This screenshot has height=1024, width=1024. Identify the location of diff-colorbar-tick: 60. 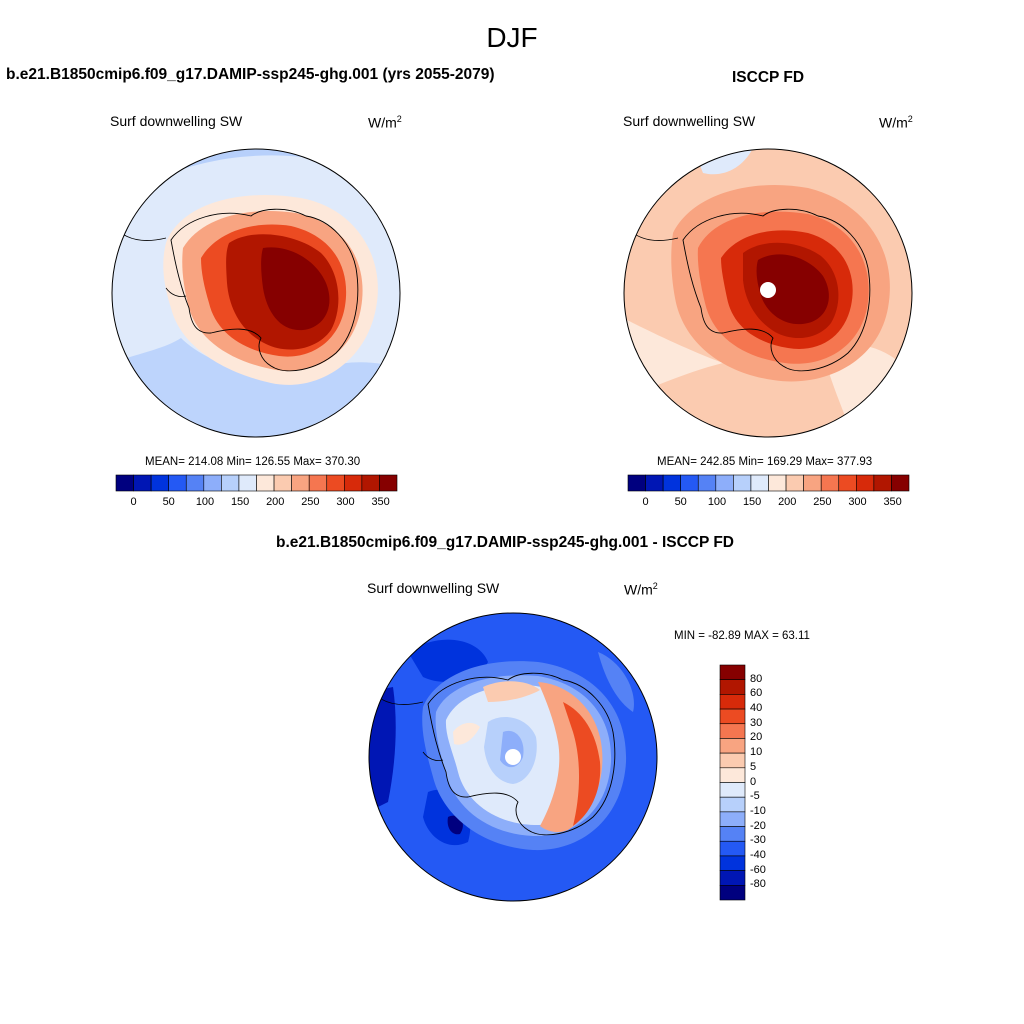
(756, 693).